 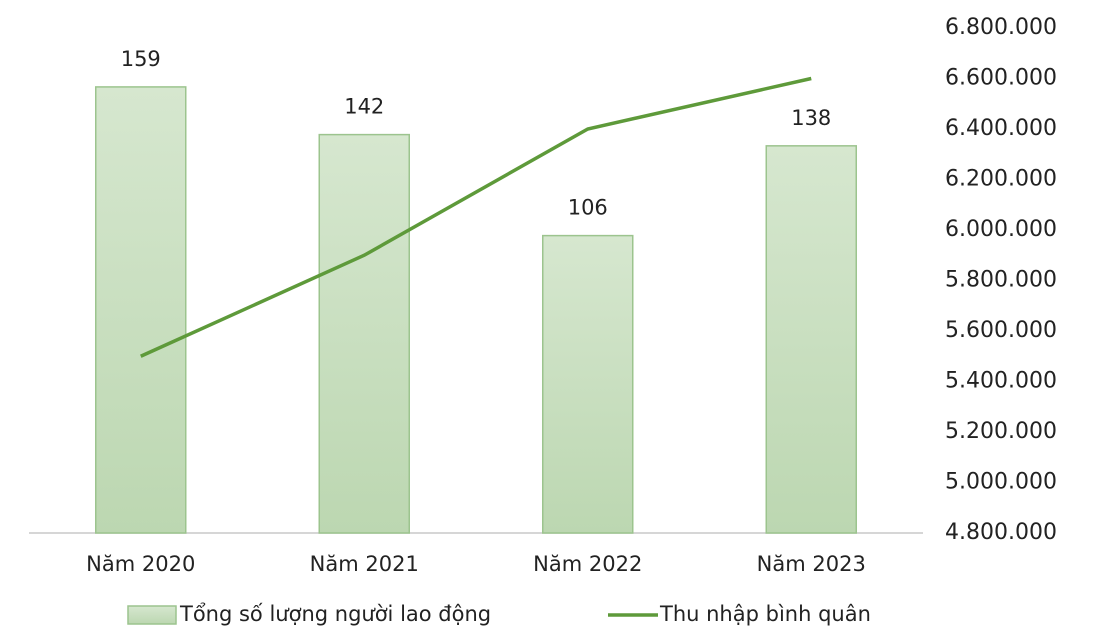 I want to click on y2-tick-label: 5.200.000, so click(x=1001, y=431).